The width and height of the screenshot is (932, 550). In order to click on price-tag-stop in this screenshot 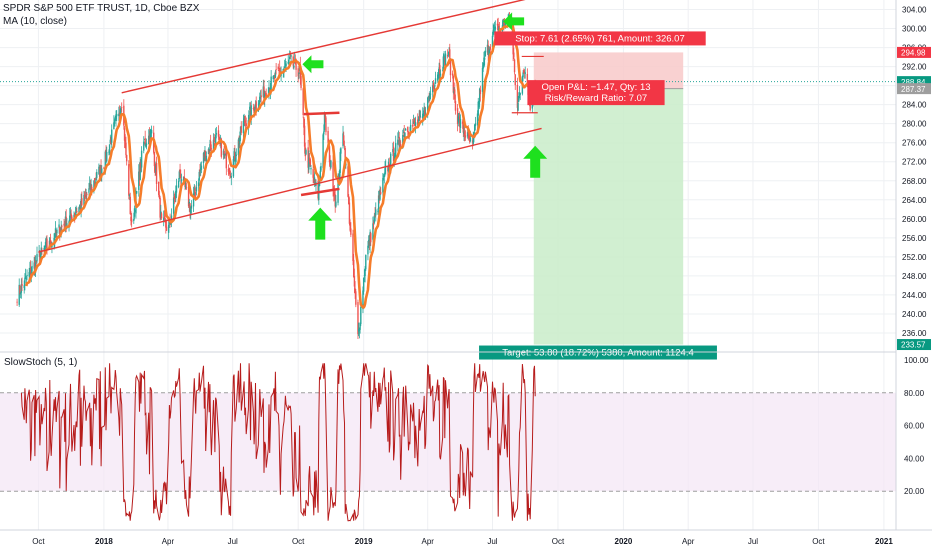, I will do `click(914, 52)`.